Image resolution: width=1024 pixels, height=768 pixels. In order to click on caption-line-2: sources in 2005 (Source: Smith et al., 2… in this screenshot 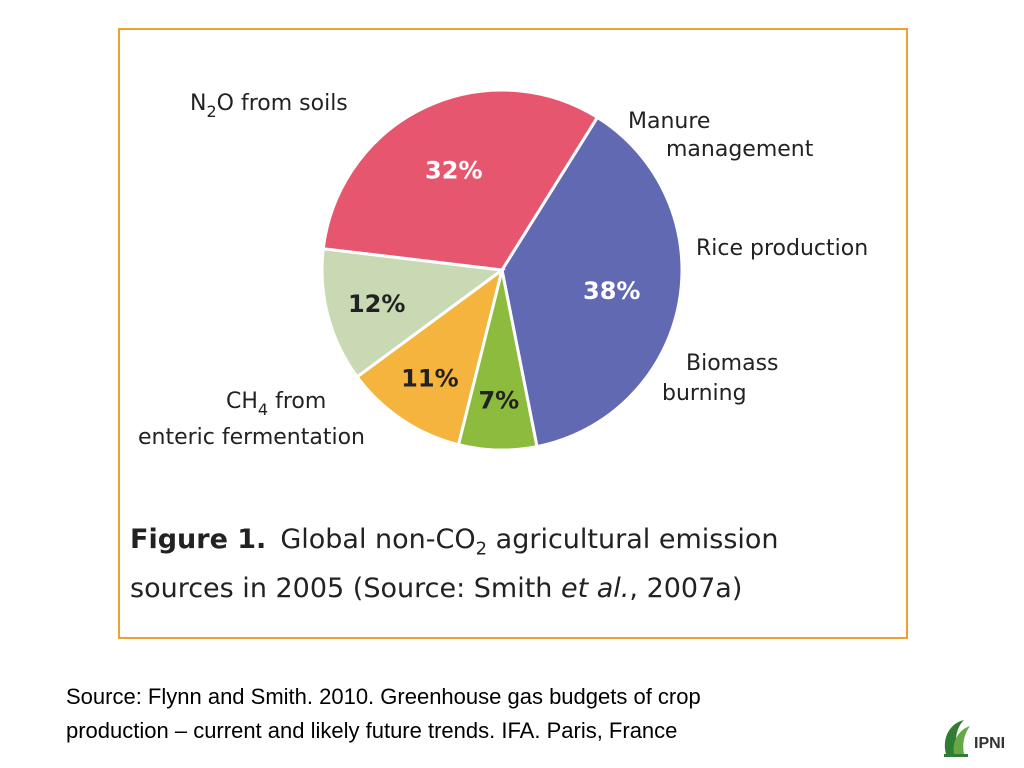, I will do `click(436, 589)`.